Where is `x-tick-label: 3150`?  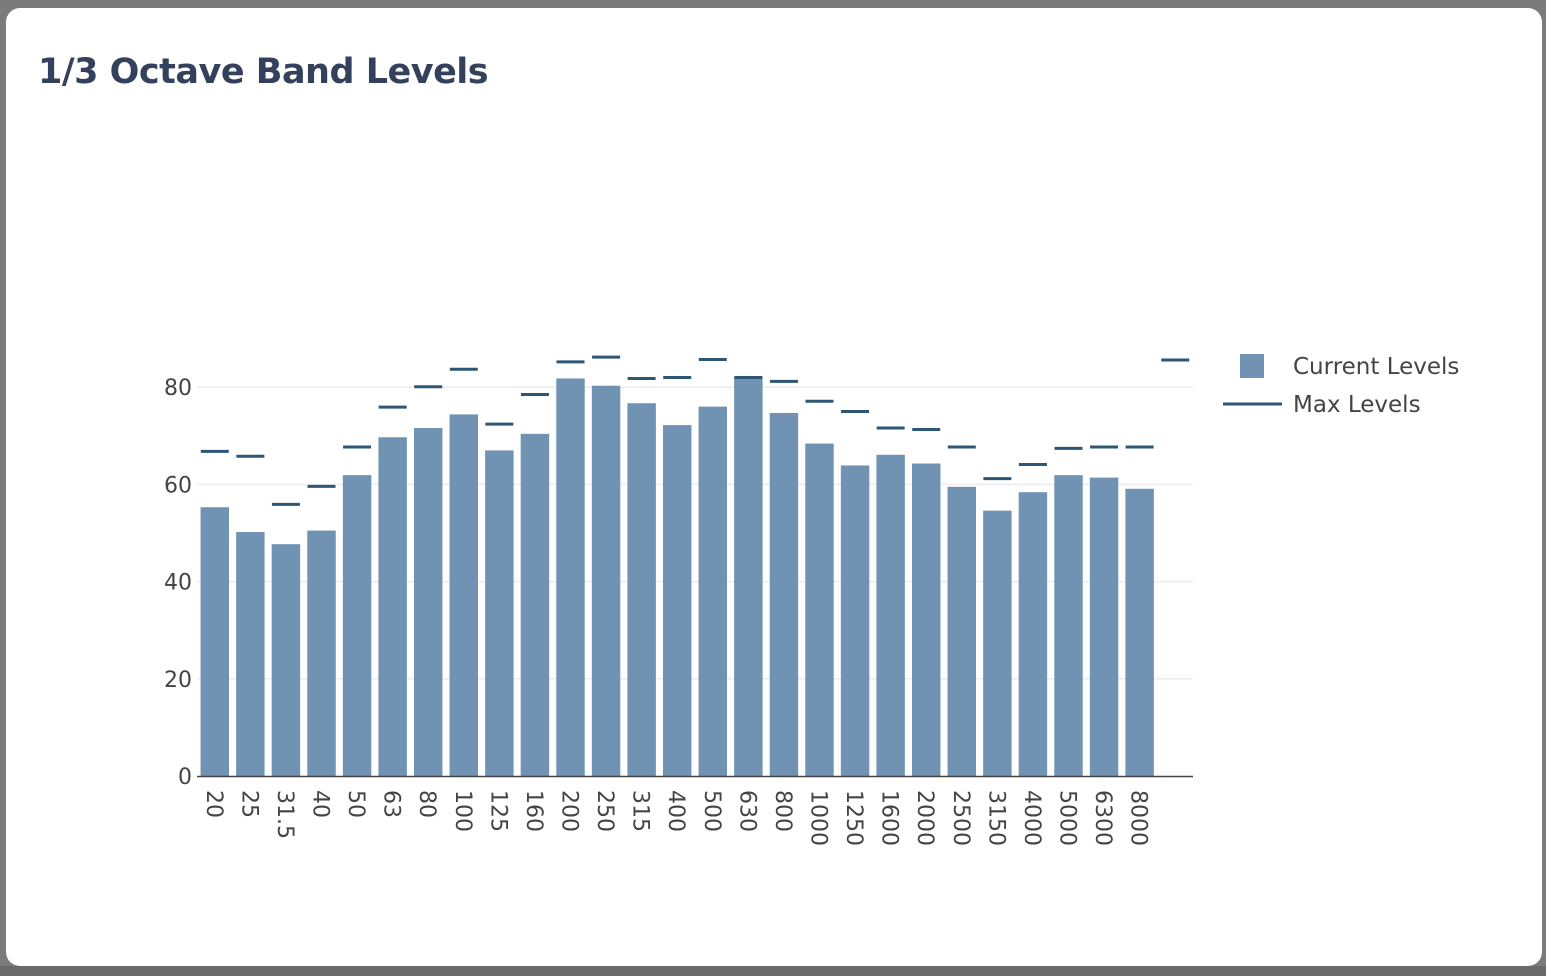 x-tick-label: 3150 is located at coordinates (995, 818).